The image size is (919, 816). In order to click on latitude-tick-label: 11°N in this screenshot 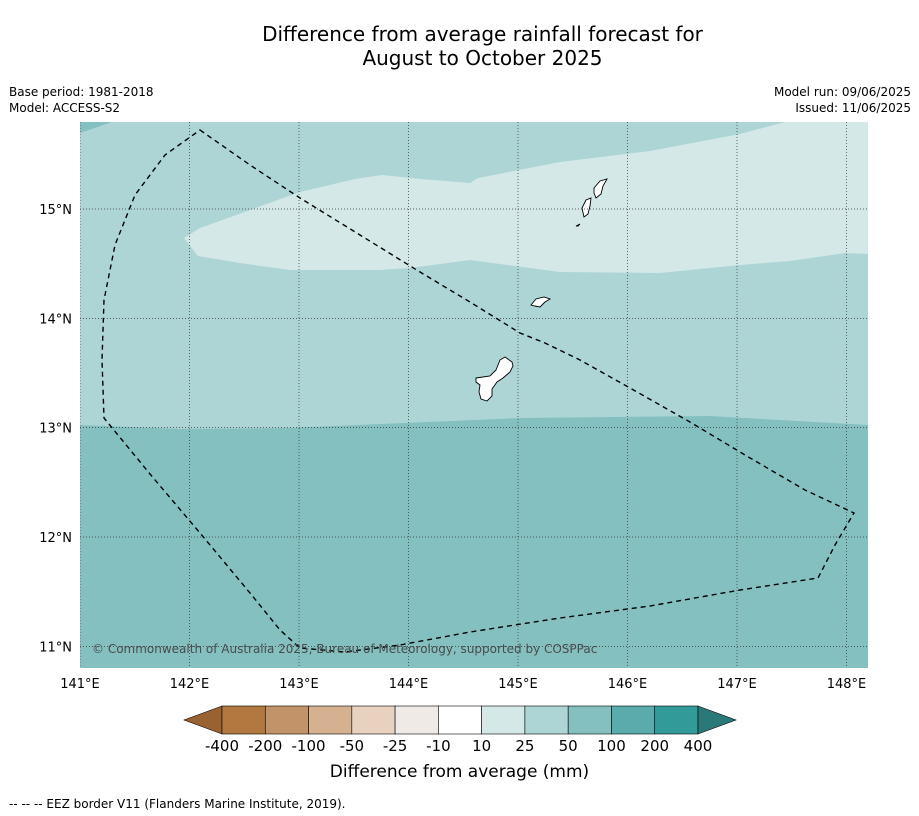, I will do `click(55, 648)`.